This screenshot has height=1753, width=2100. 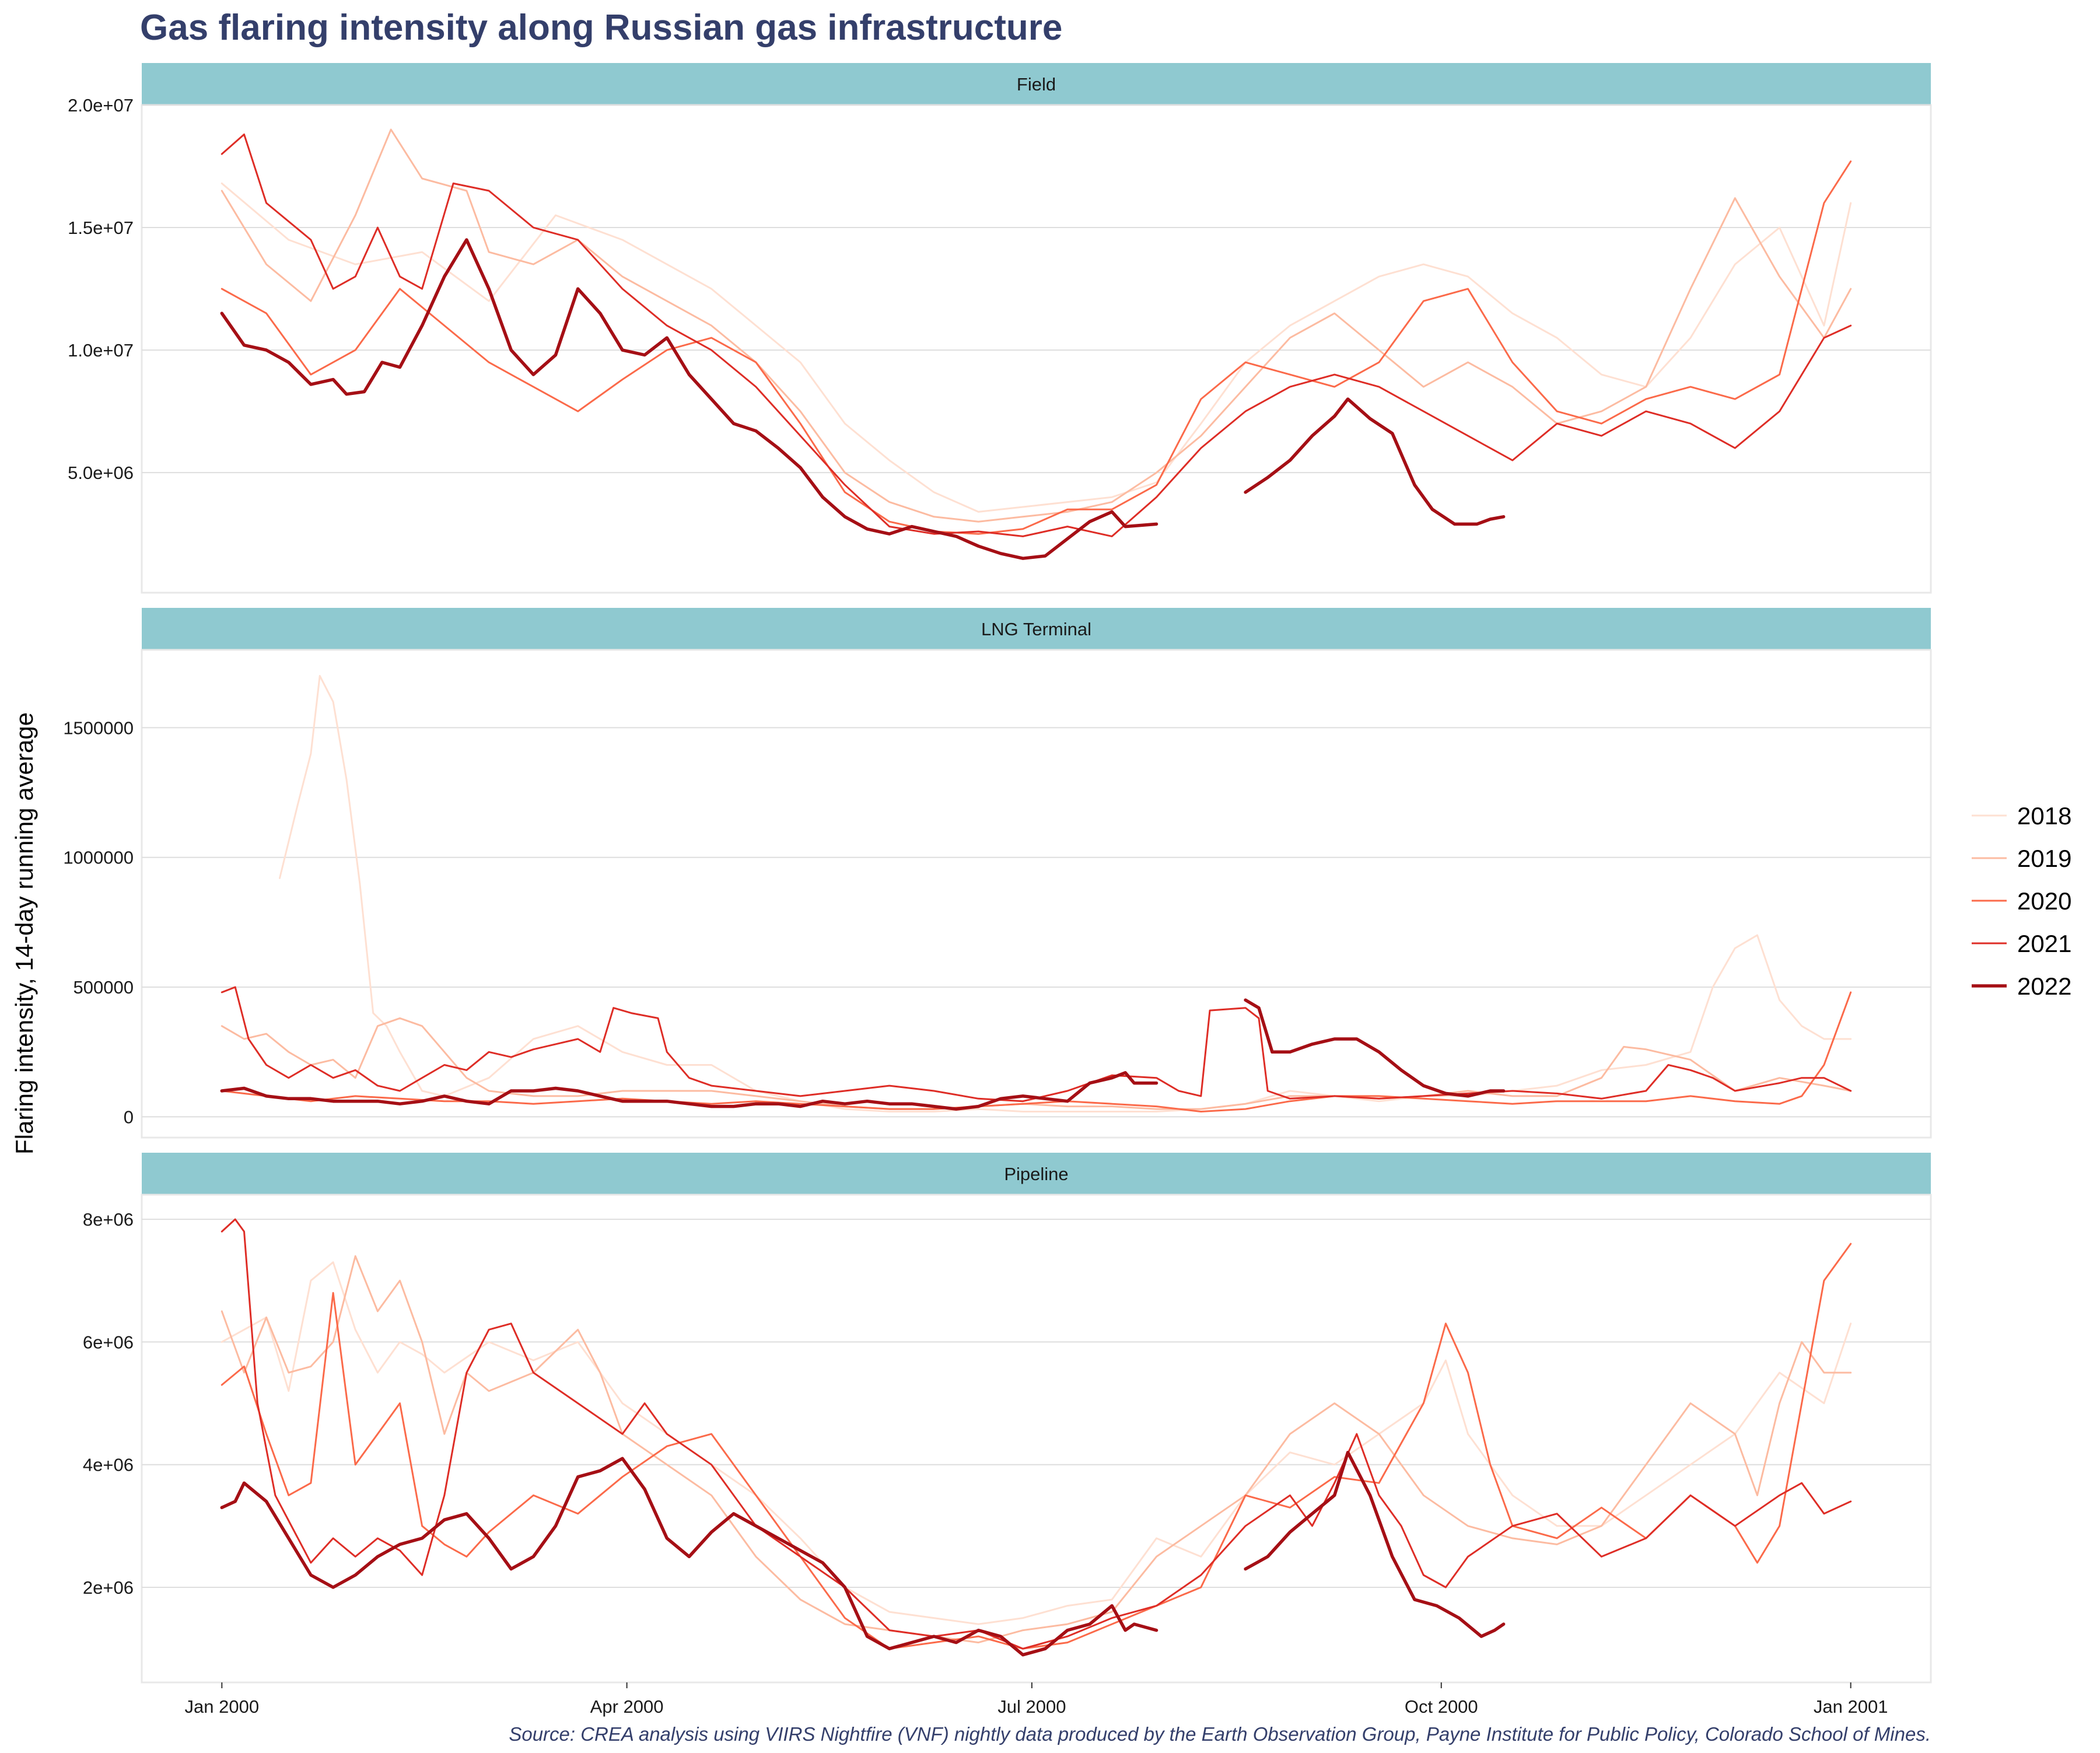 I want to click on y-tick-label: 4e+06, so click(x=108, y=1465).